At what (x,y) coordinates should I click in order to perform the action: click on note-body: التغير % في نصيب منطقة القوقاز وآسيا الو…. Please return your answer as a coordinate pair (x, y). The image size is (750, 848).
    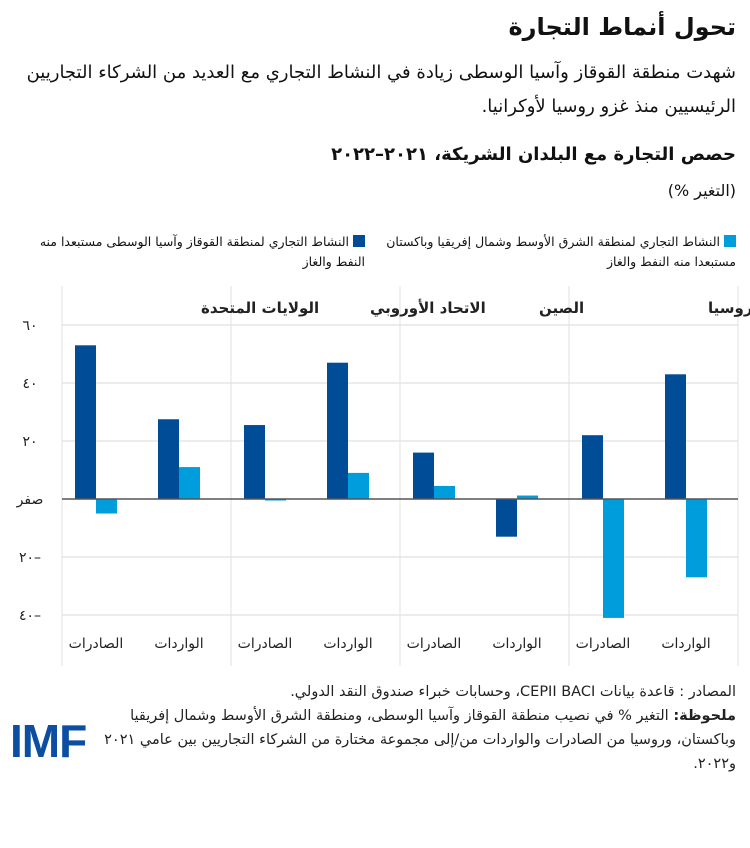
    Looking at the image, I should click on (420, 740).